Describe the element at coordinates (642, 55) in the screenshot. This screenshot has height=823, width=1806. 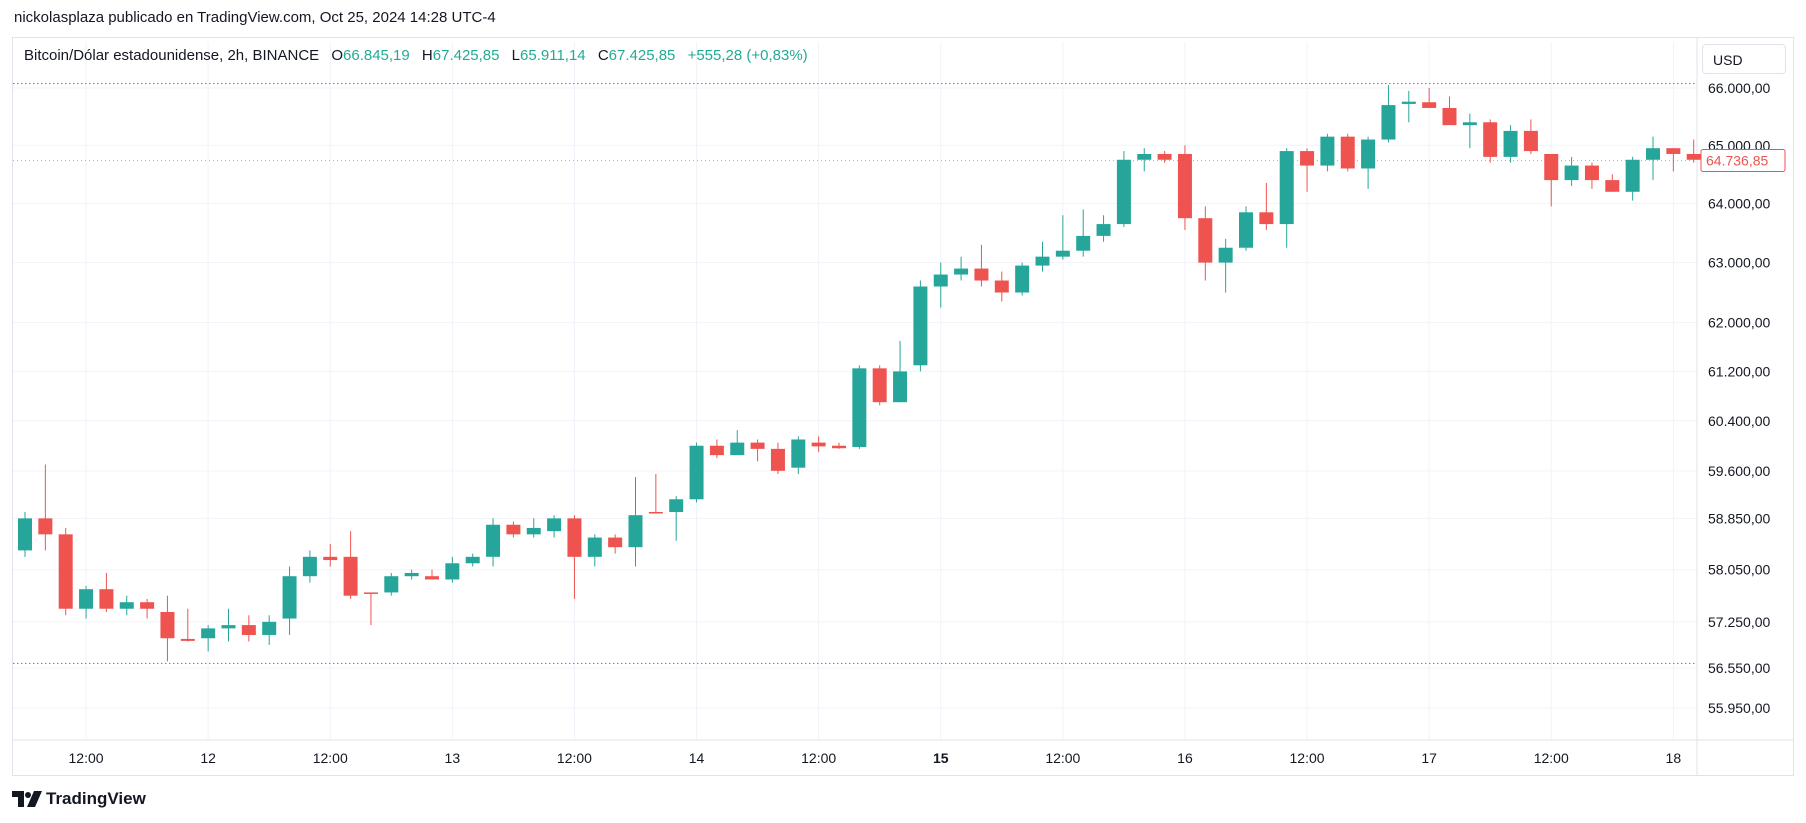
I see `close-value: 67.425,85` at that location.